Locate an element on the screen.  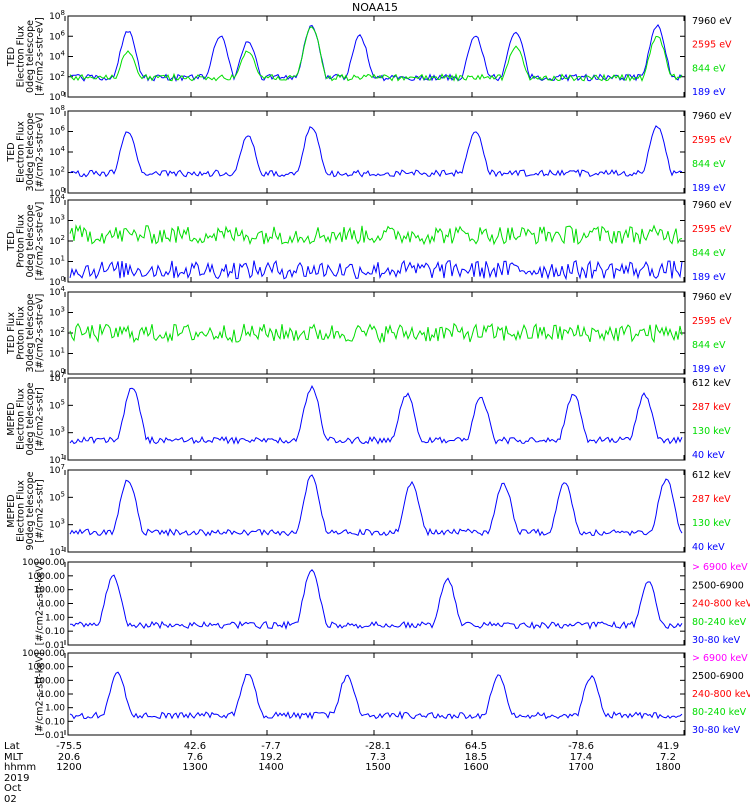
hhmm-value: 1200 is located at coordinates (68, 768).